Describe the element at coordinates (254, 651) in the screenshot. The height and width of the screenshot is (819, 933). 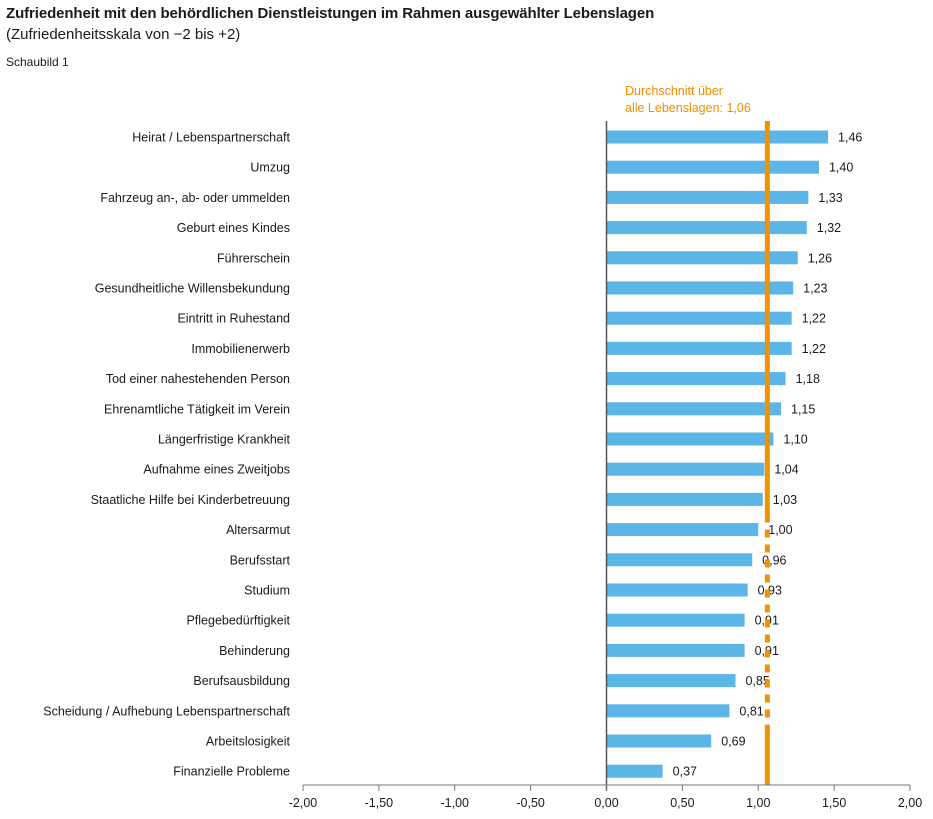
I see `category-label: Behinderung` at that location.